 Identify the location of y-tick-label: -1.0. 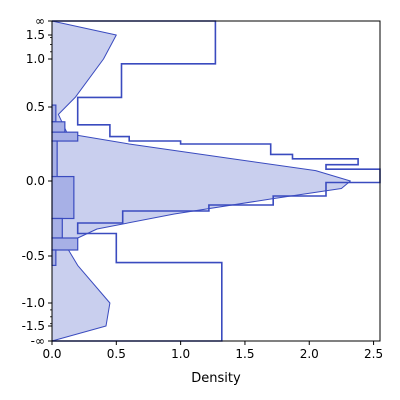
(33, 303).